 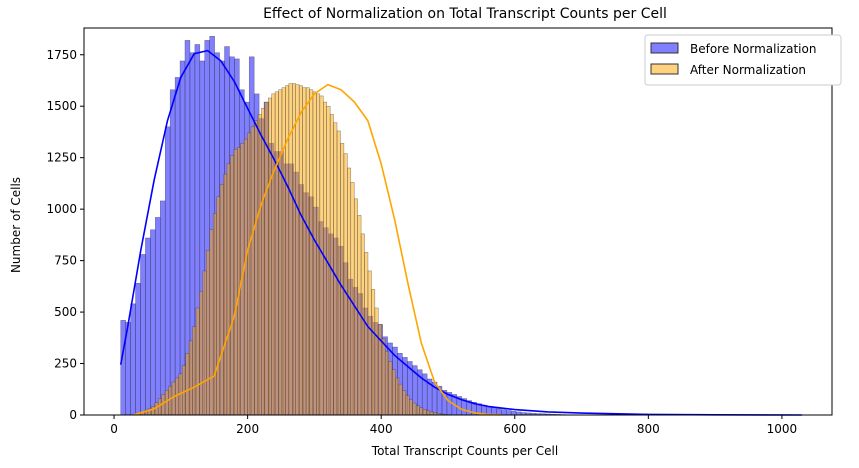 I want to click on y-axis-label: Number of Cells, so click(x=16, y=225).